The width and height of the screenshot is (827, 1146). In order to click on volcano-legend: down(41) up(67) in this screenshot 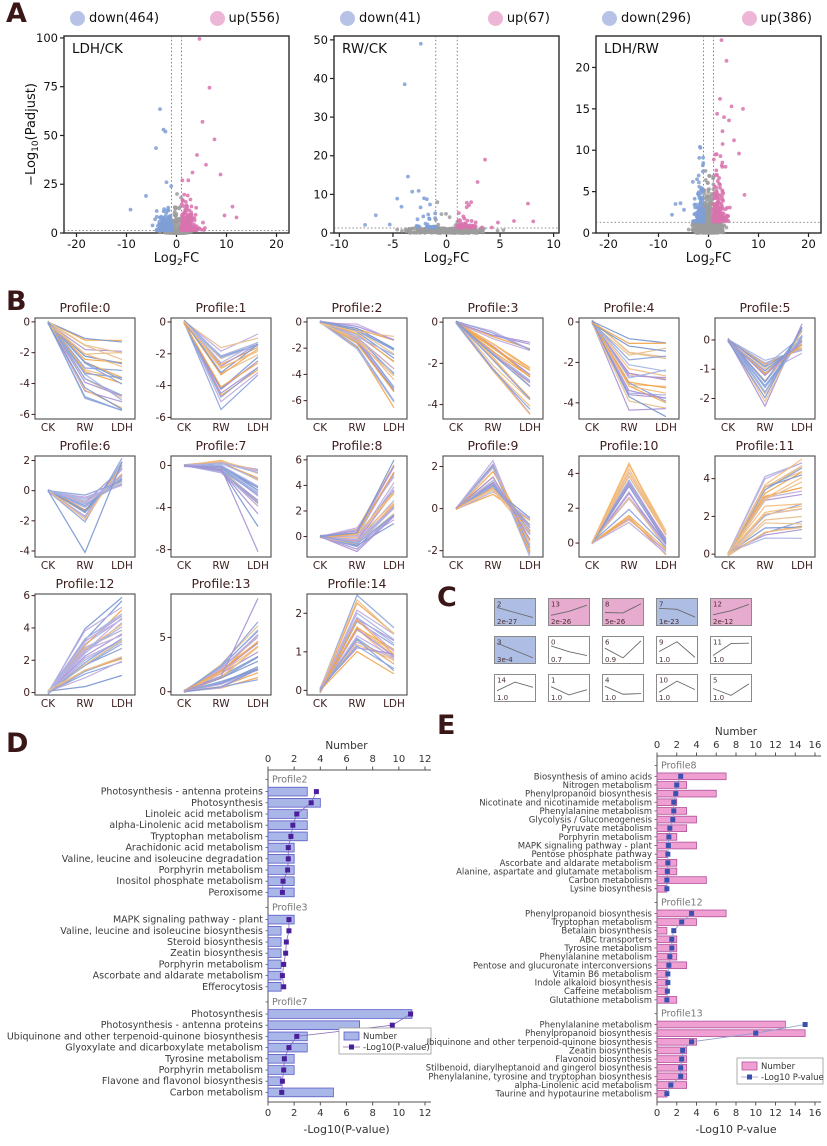, I will do `click(430, 17)`.